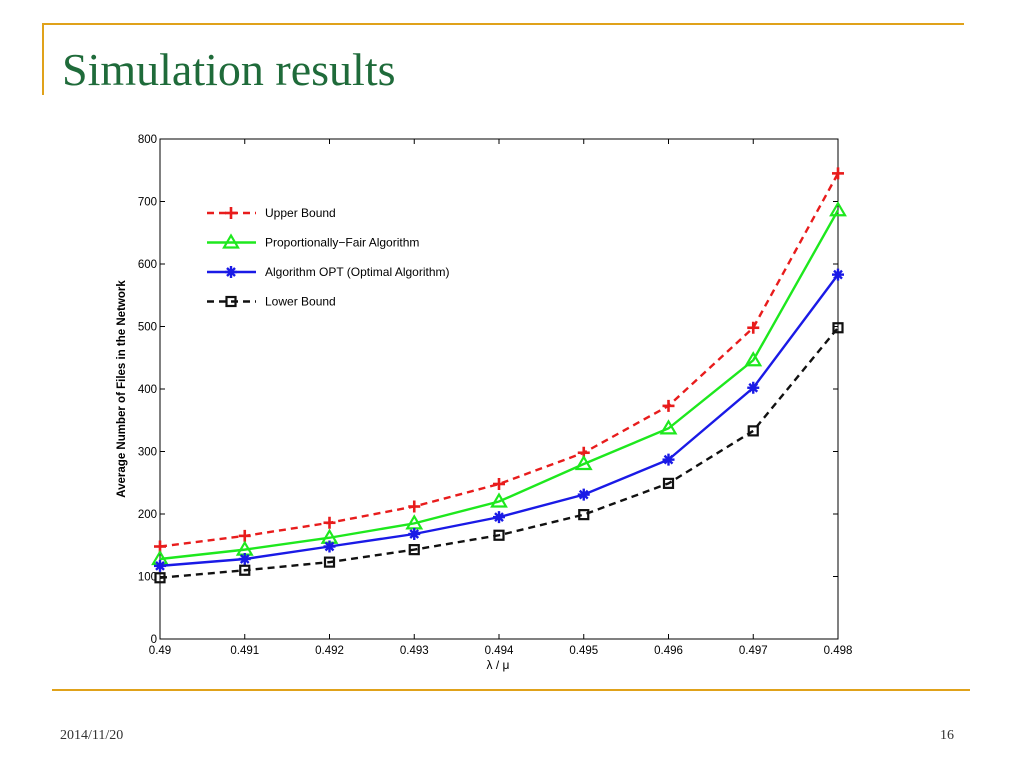 The height and width of the screenshot is (768, 1024). What do you see at coordinates (154, 640) in the screenshot?
I see `y-tick-label: 0` at bounding box center [154, 640].